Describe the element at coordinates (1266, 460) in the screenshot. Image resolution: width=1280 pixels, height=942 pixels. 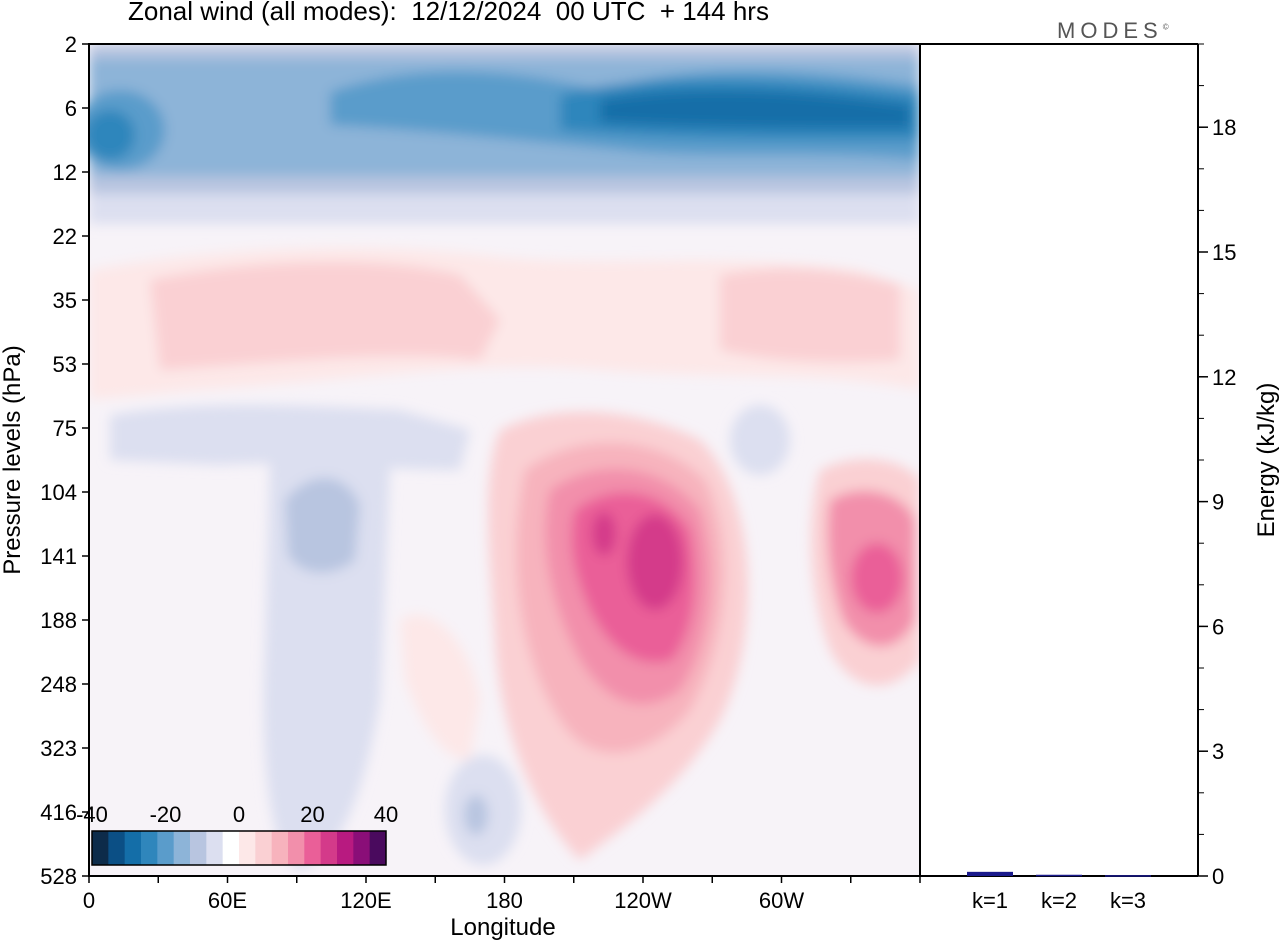
I see `energy-axis-label: Energy (kJ/kg)` at that location.